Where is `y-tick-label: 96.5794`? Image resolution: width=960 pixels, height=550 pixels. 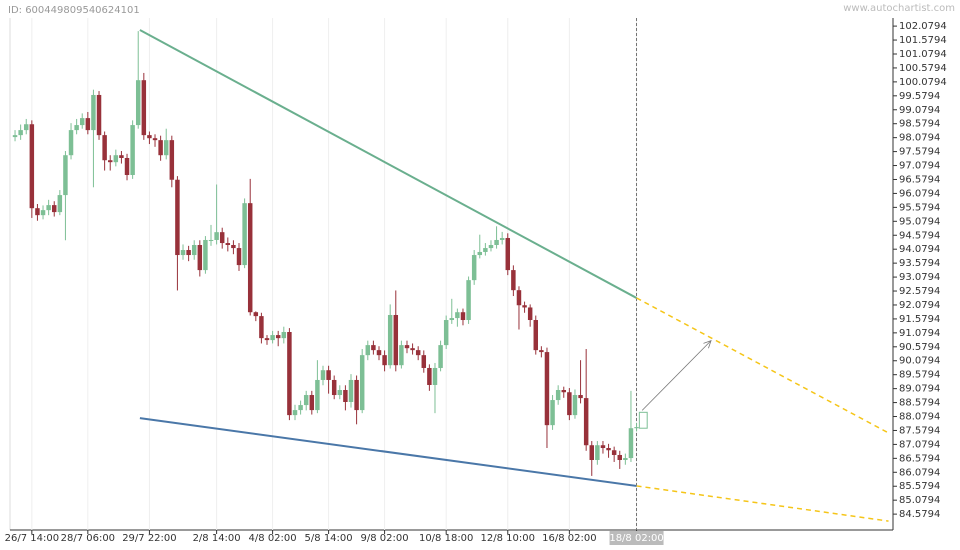
y-tick-label: 96.5794 is located at coordinates (919, 179).